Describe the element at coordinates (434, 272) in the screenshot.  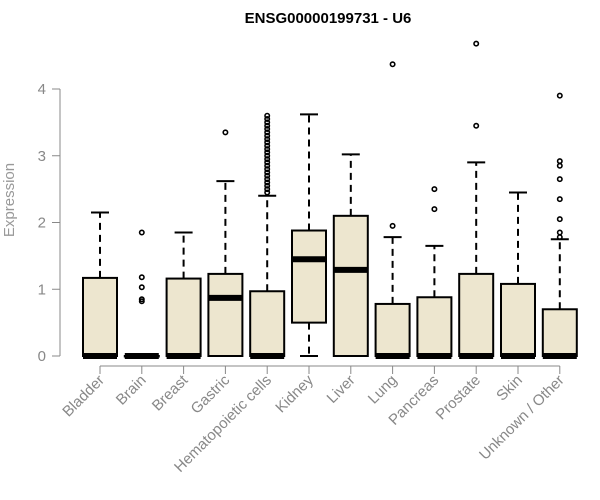
I see `box-pancreas` at that location.